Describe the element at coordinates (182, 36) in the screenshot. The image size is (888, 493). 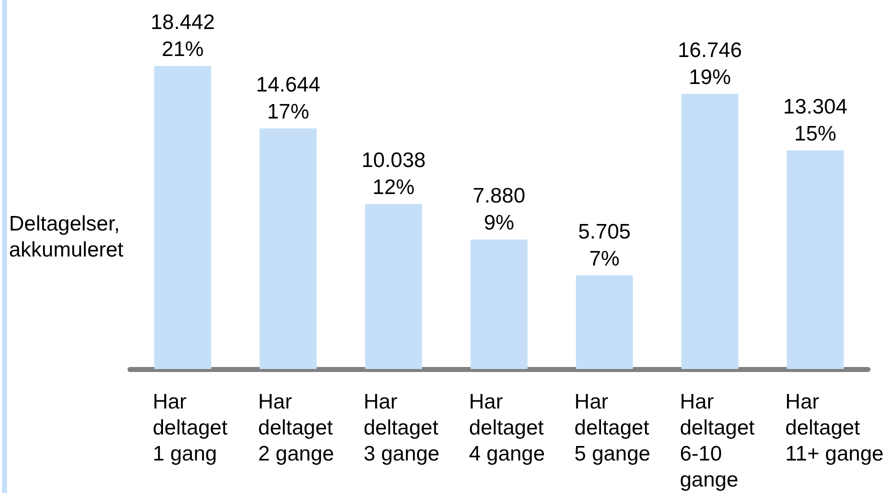
I see `data-label: 18.442 21%` at that location.